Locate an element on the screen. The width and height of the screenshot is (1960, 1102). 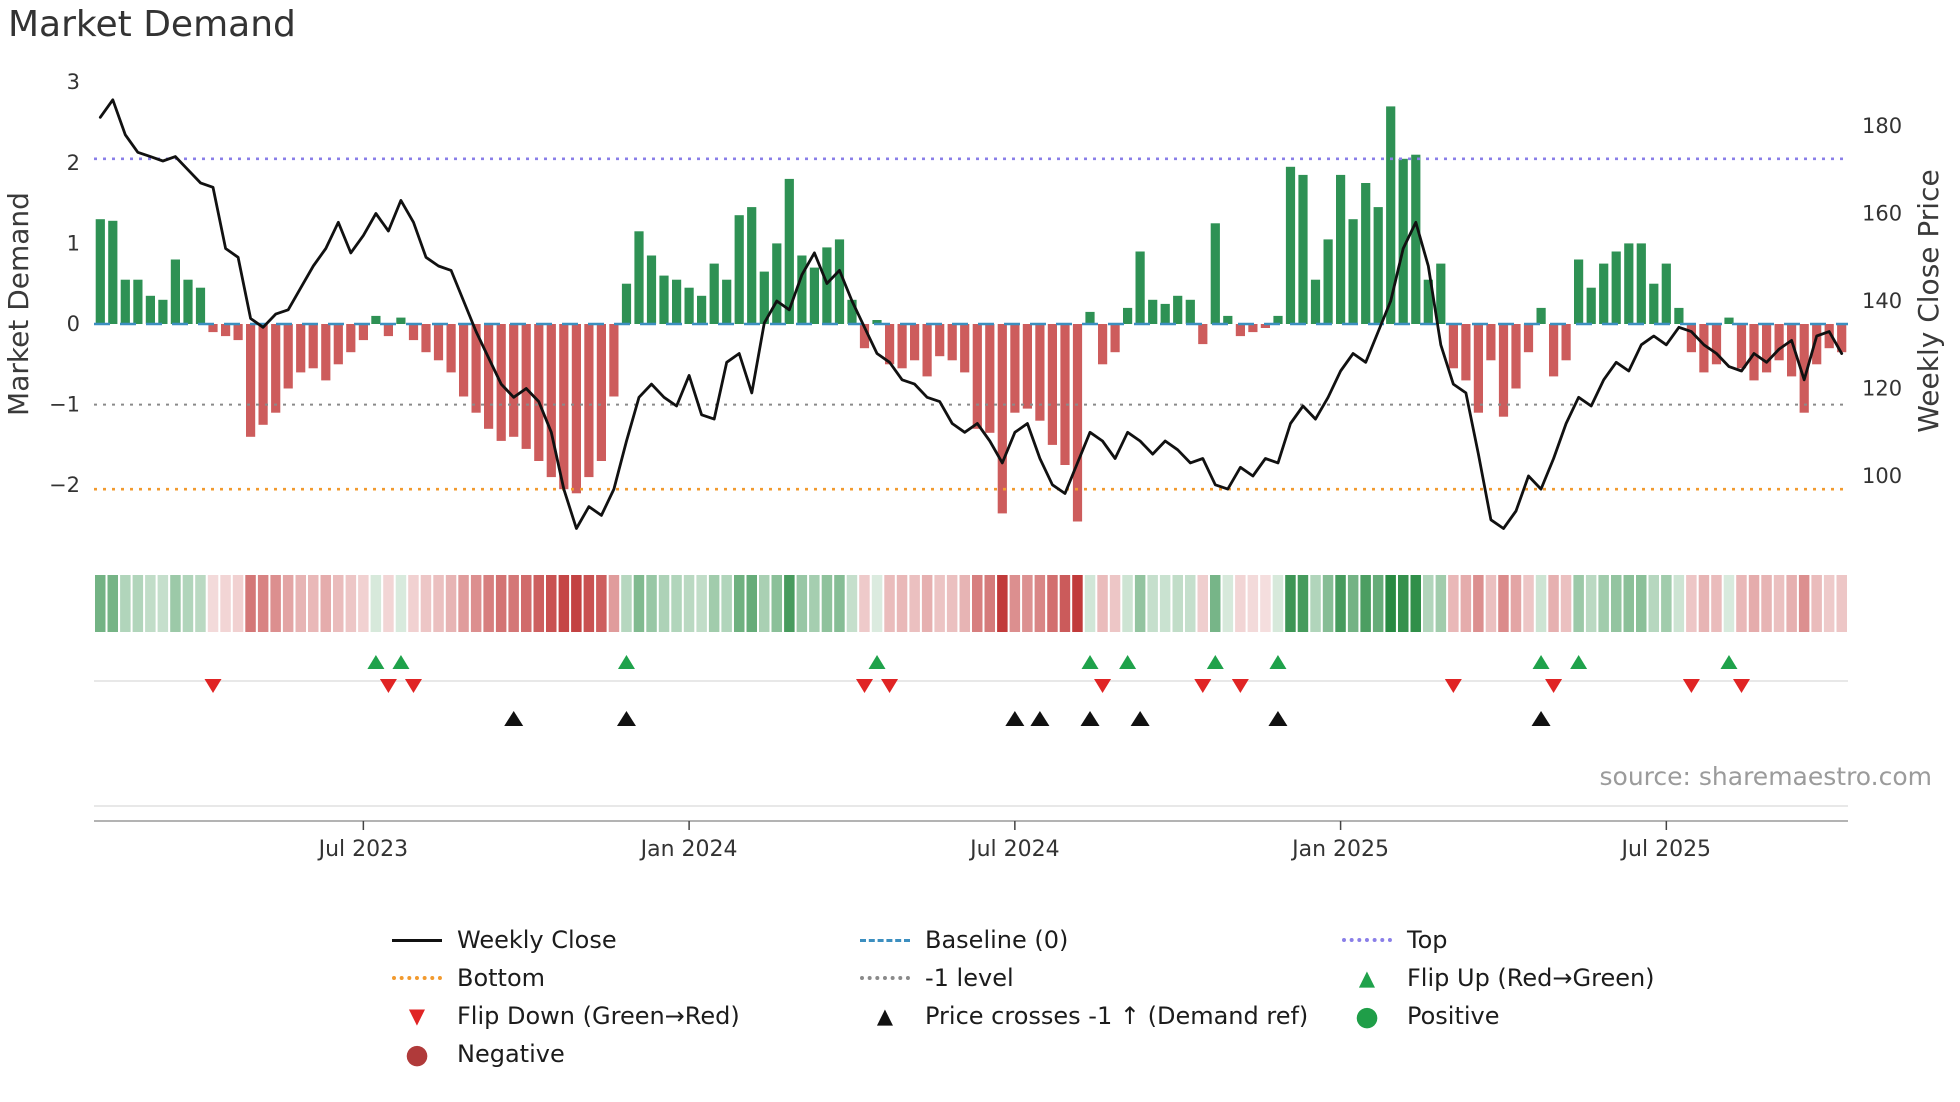
legend-label: Baseline (0) is located at coordinates (997, 940).